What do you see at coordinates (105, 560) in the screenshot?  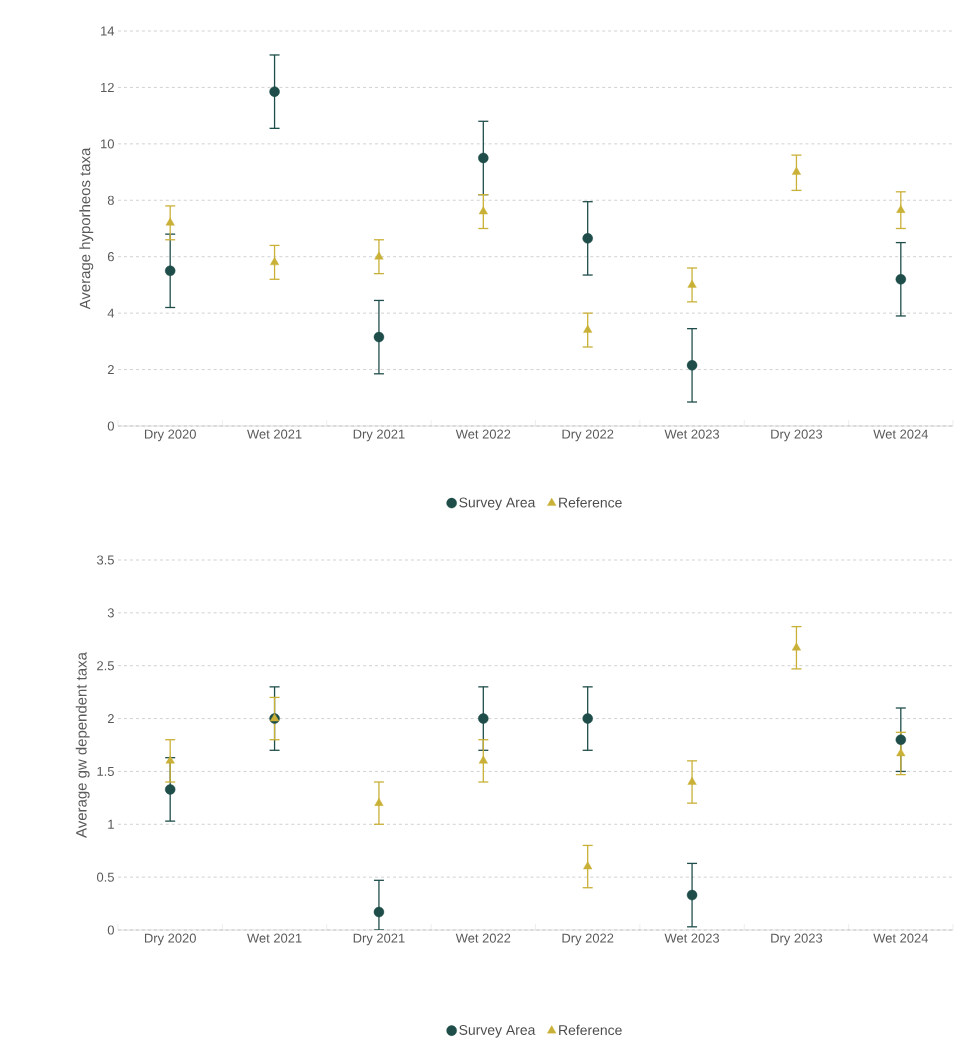 I see `y-tick-label: 3.5` at bounding box center [105, 560].